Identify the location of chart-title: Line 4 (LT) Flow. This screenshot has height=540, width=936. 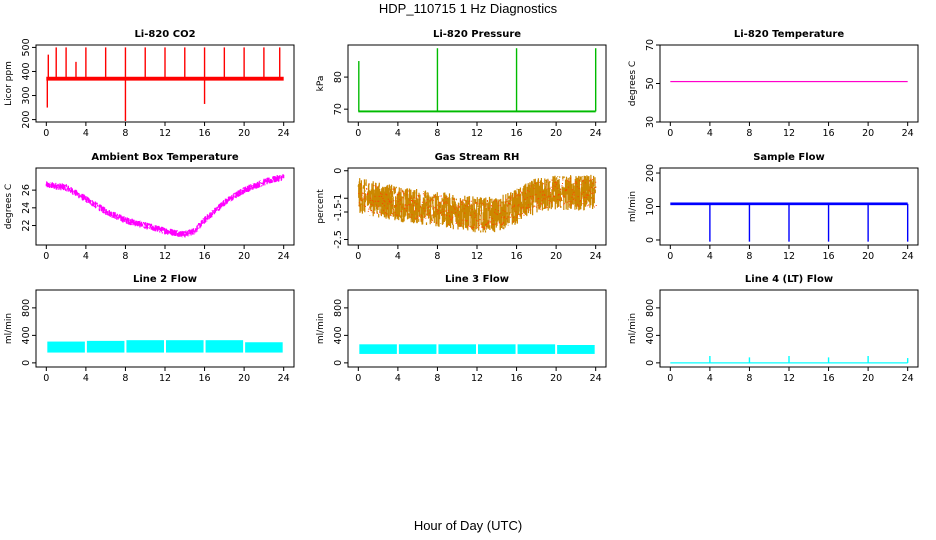
(789, 279).